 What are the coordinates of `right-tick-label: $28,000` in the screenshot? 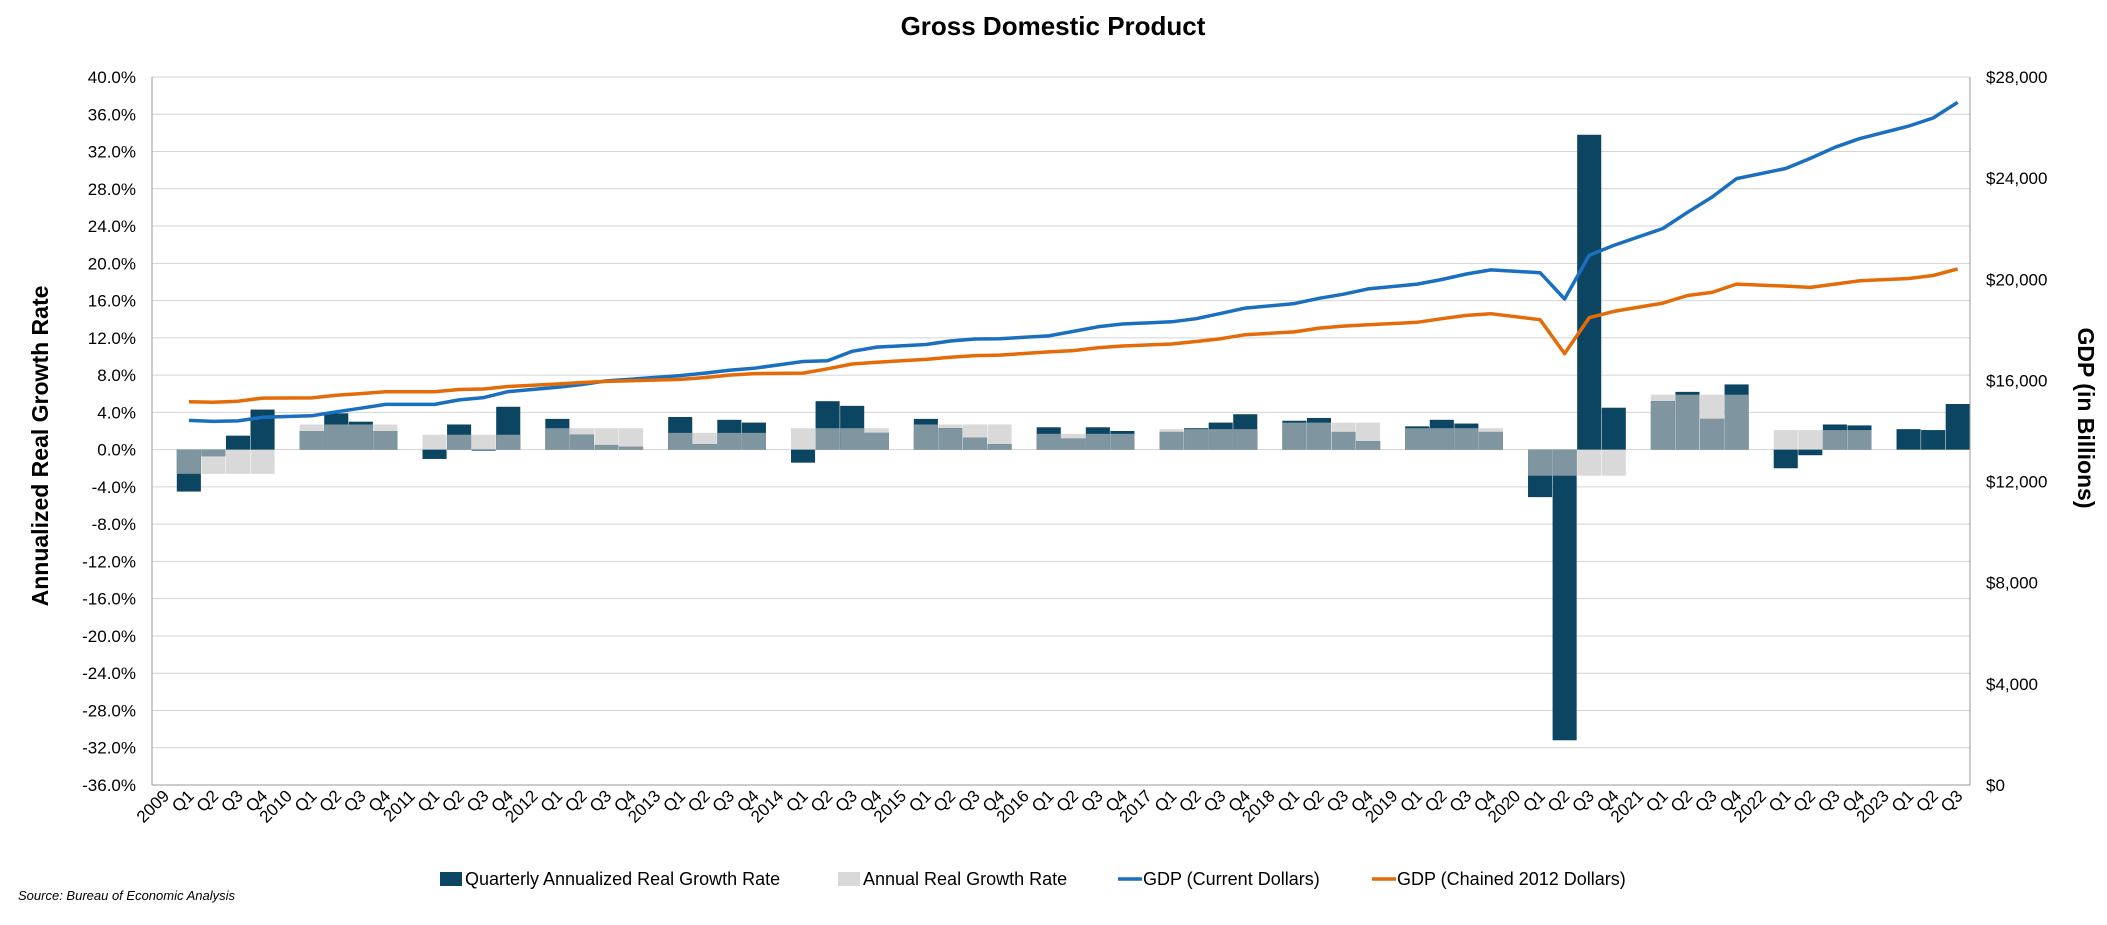 It's located at (2016, 77).